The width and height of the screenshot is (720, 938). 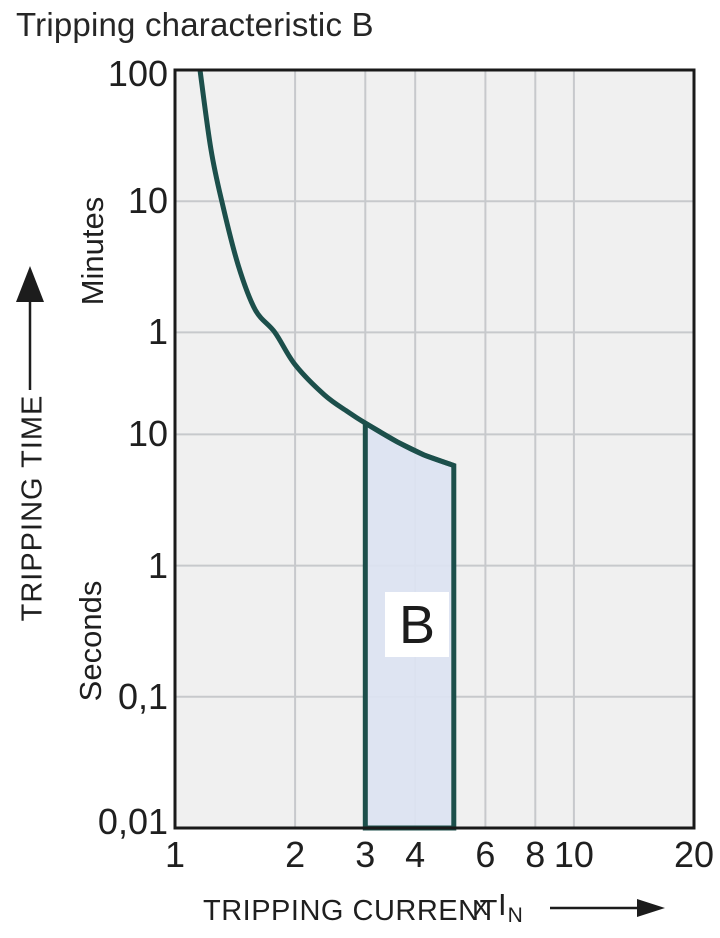 I want to click on multiplier-subscript: N, so click(x=515, y=915).